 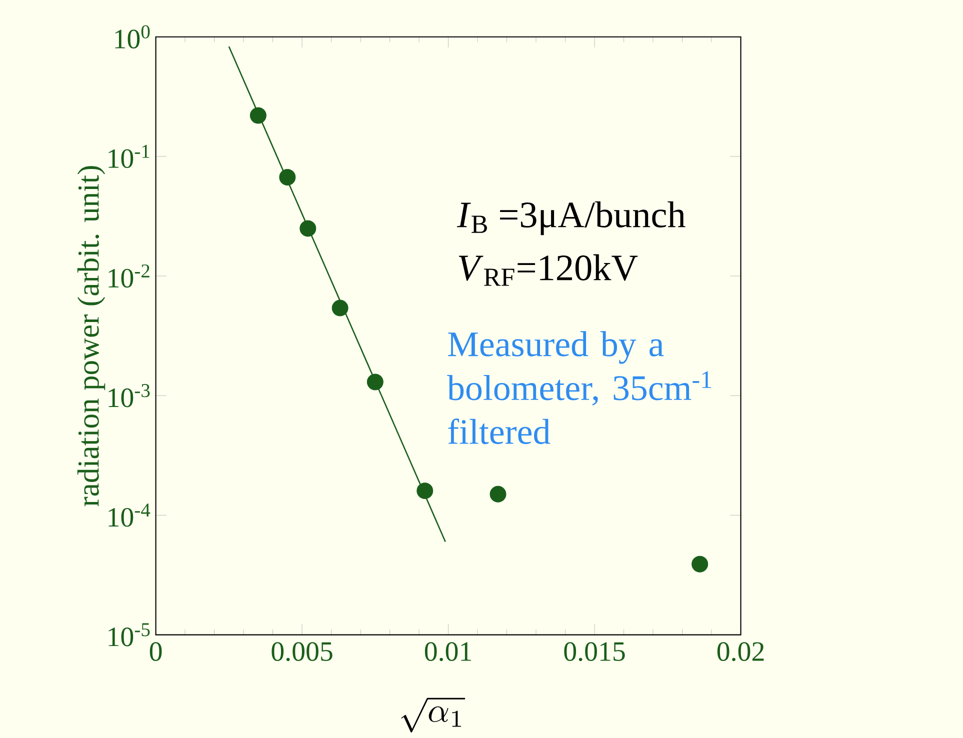 I want to click on y-tick-label: 10$^{-2}$, so click(x=129, y=276).